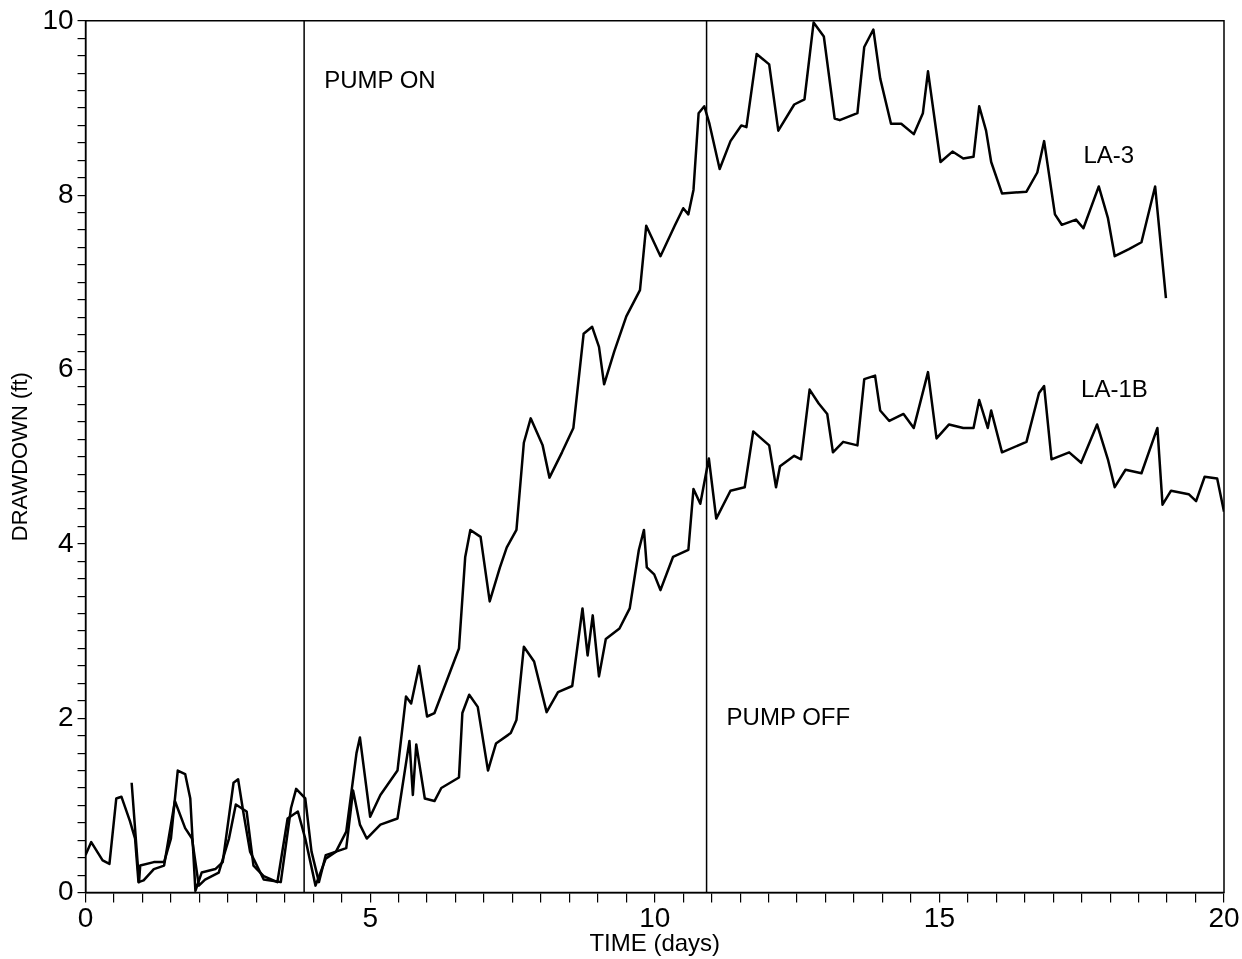  What do you see at coordinates (20, 457) in the screenshot?
I see `y-axis-title: DRAWDOWN (ft)` at bounding box center [20, 457].